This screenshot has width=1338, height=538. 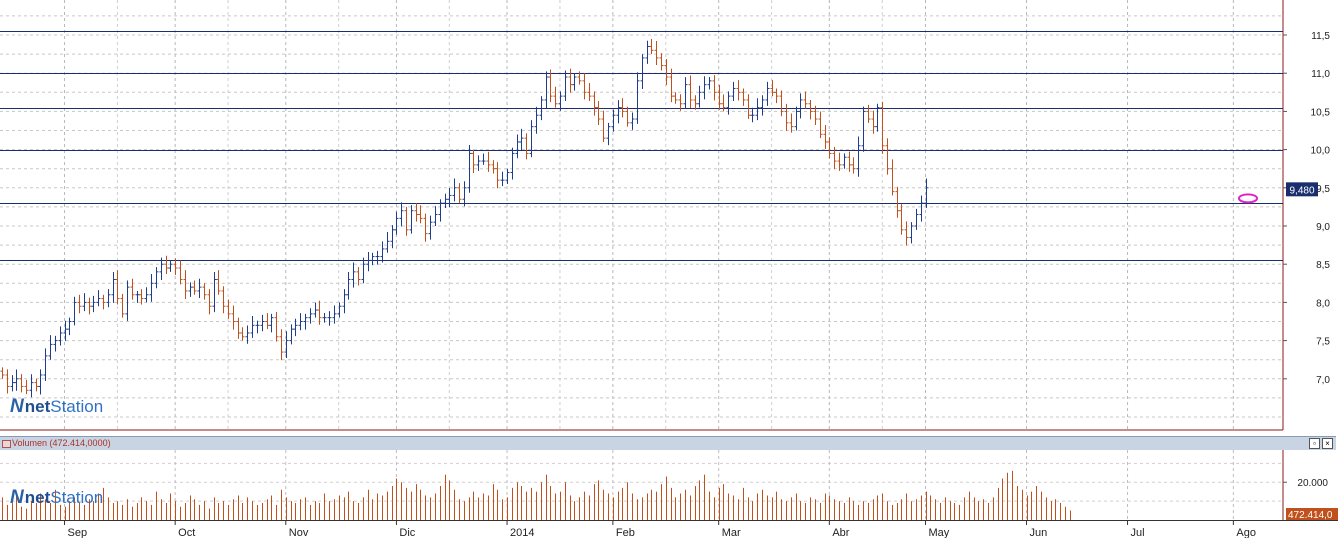 I want to click on netstation-logo-station: Station, so click(x=77, y=406).